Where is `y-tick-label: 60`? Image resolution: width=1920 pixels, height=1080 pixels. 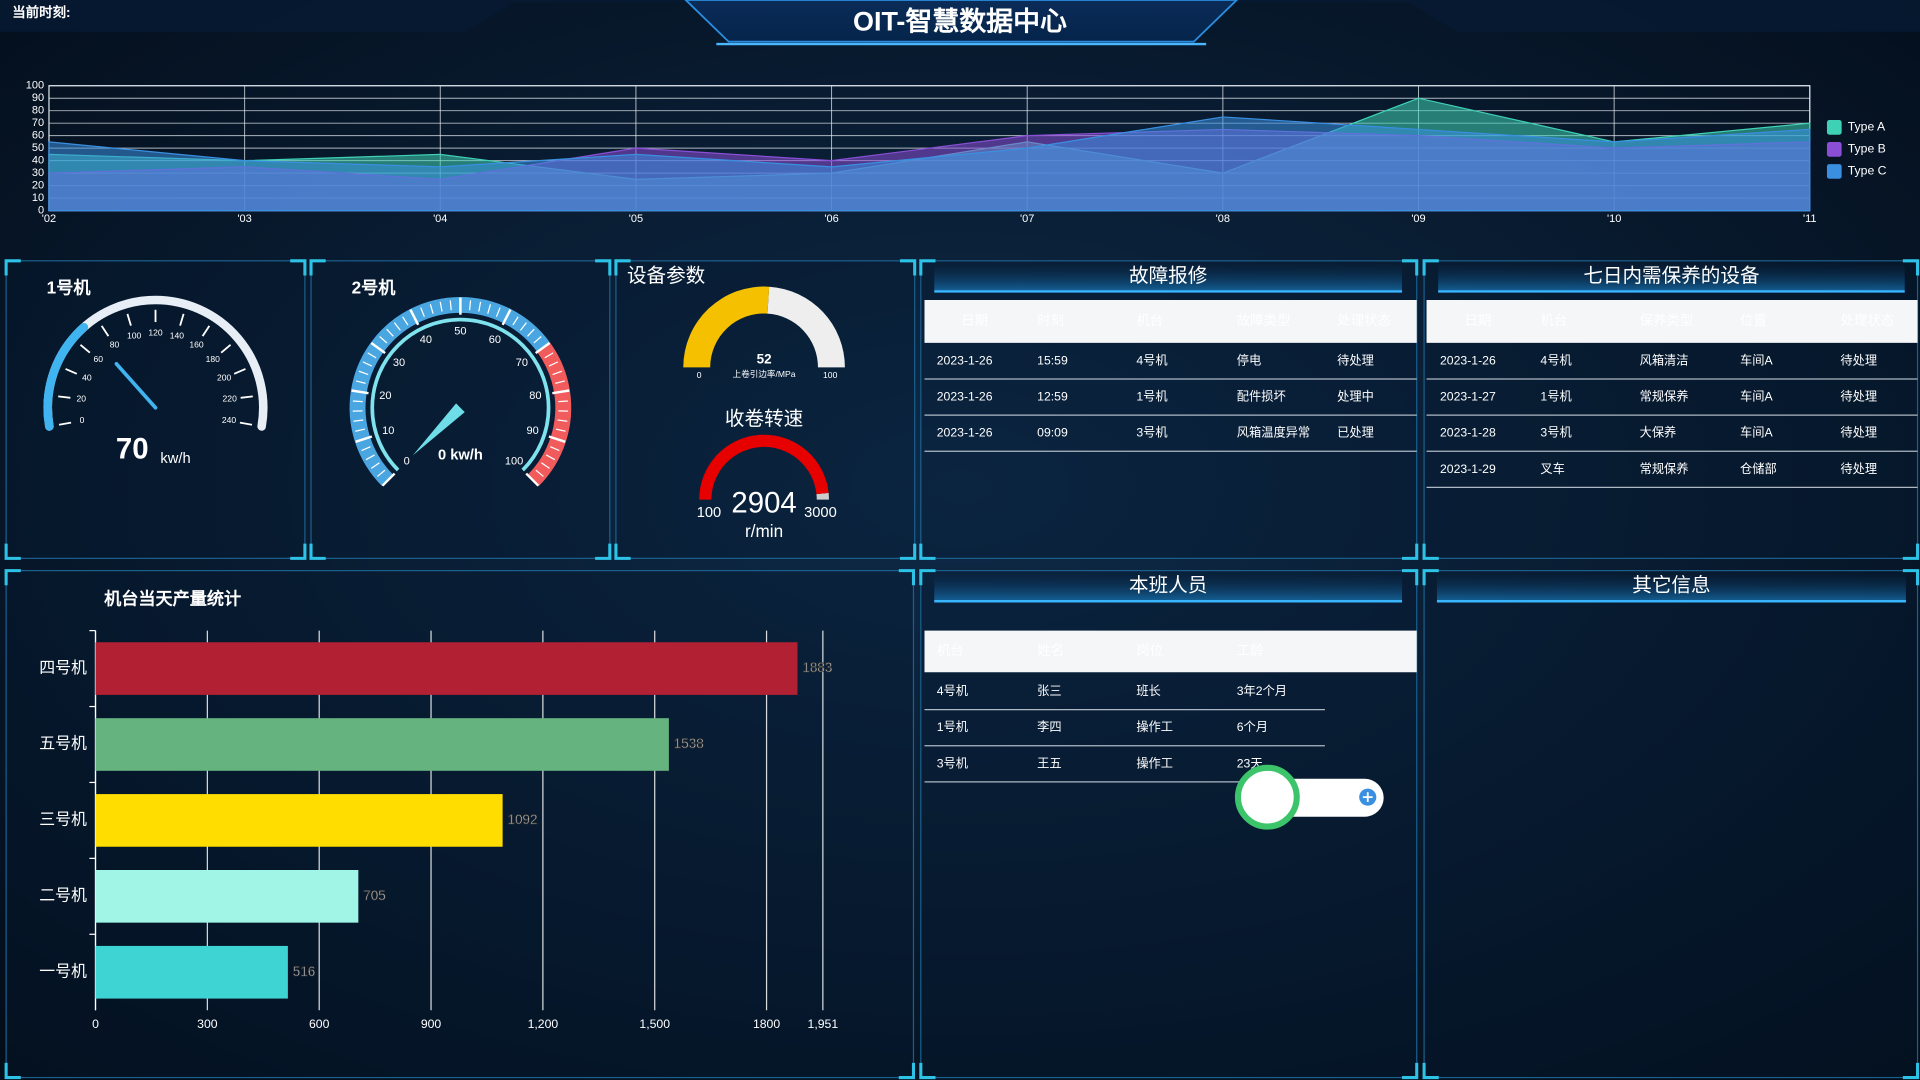
y-tick-label: 60 is located at coordinates (38, 136).